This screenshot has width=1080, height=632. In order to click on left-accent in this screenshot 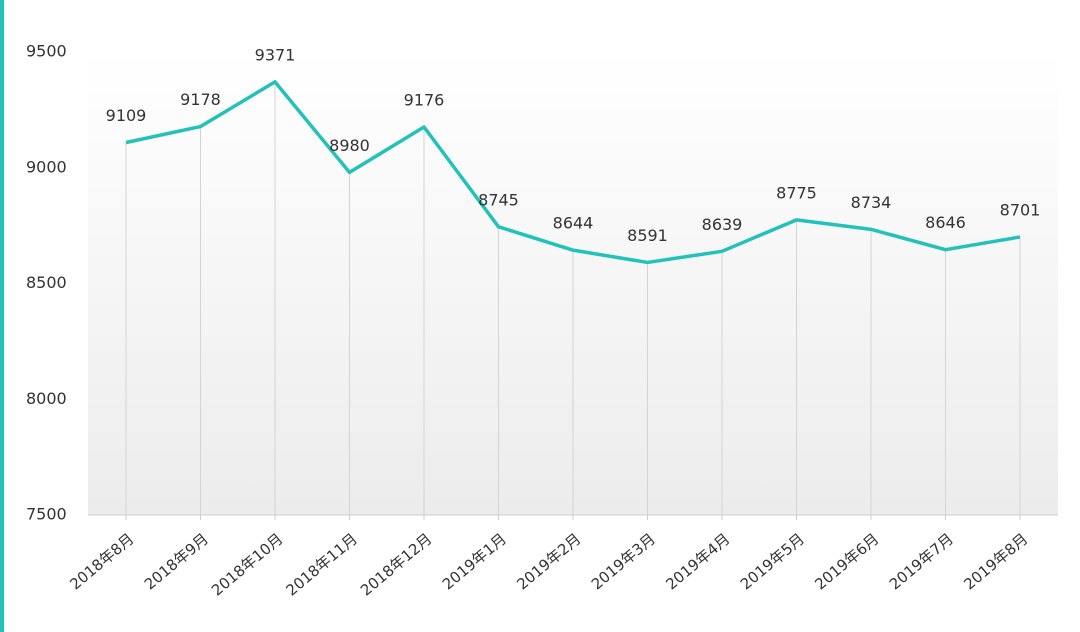, I will do `click(2, 316)`.